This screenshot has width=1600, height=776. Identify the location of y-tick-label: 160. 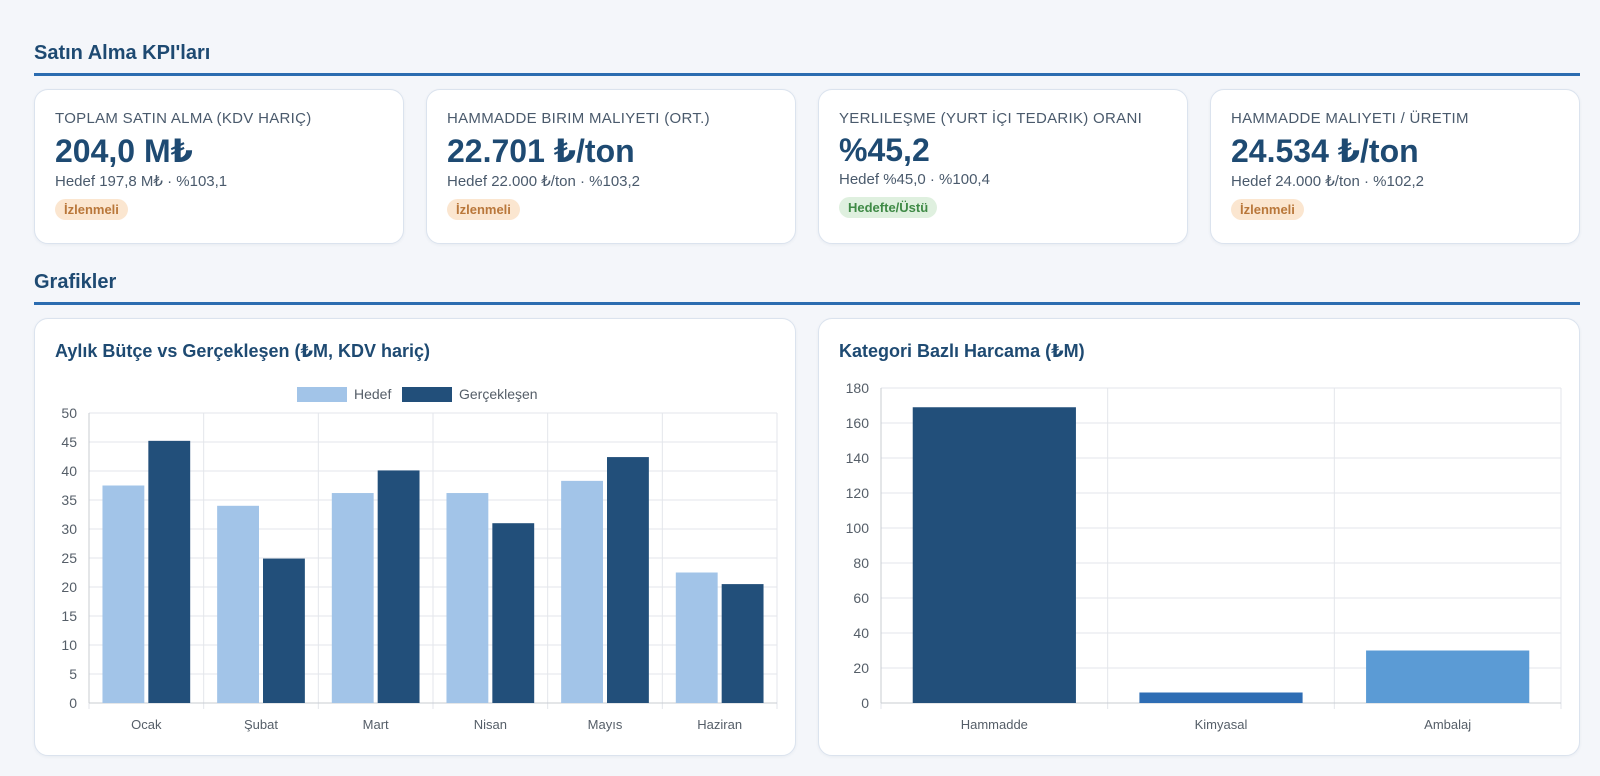
(858, 423).